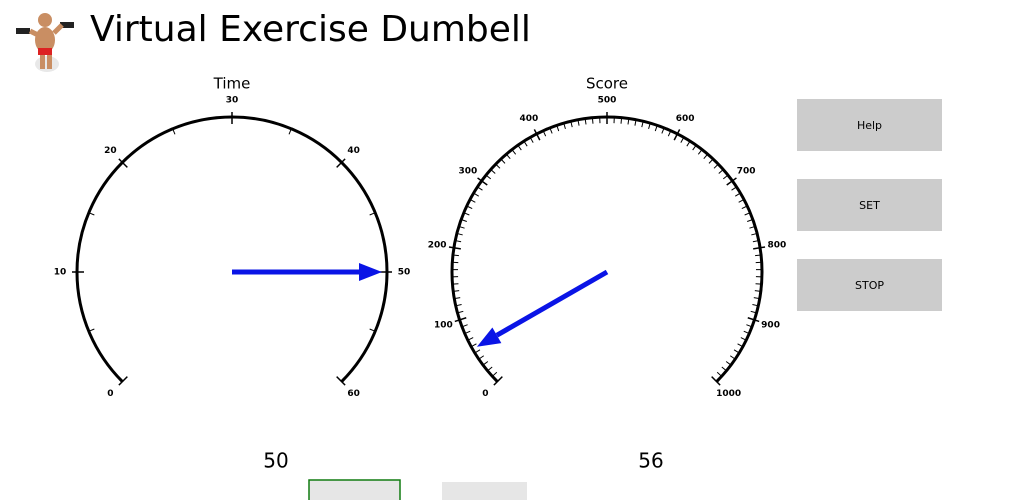  I want to click on tick-label: 10, so click(60, 273).